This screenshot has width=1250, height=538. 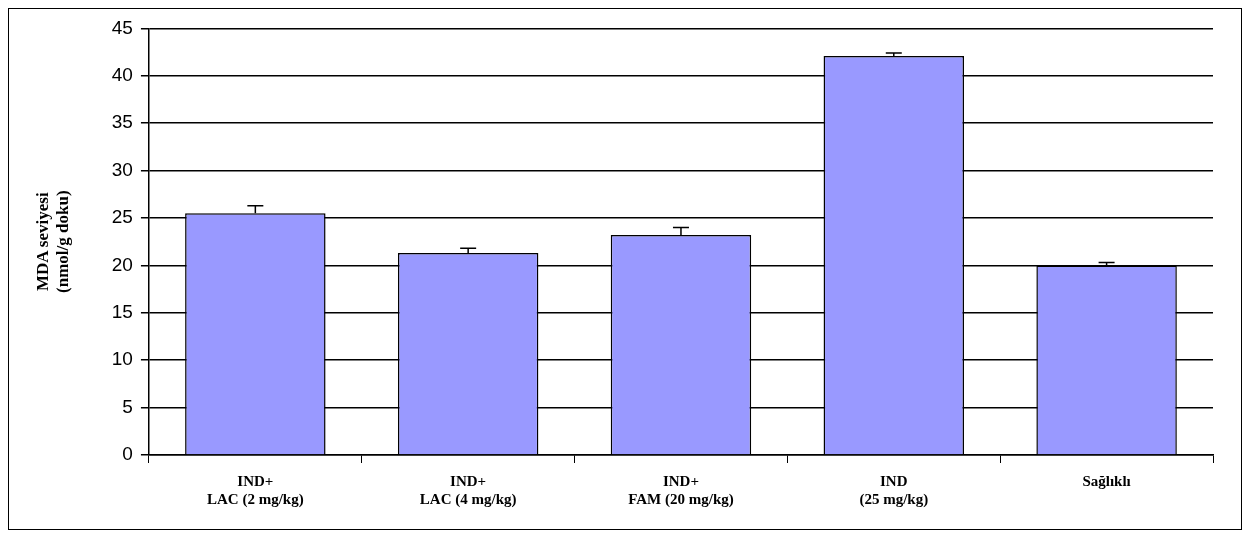 I want to click on y-tick-label: 20, so click(x=122, y=264).